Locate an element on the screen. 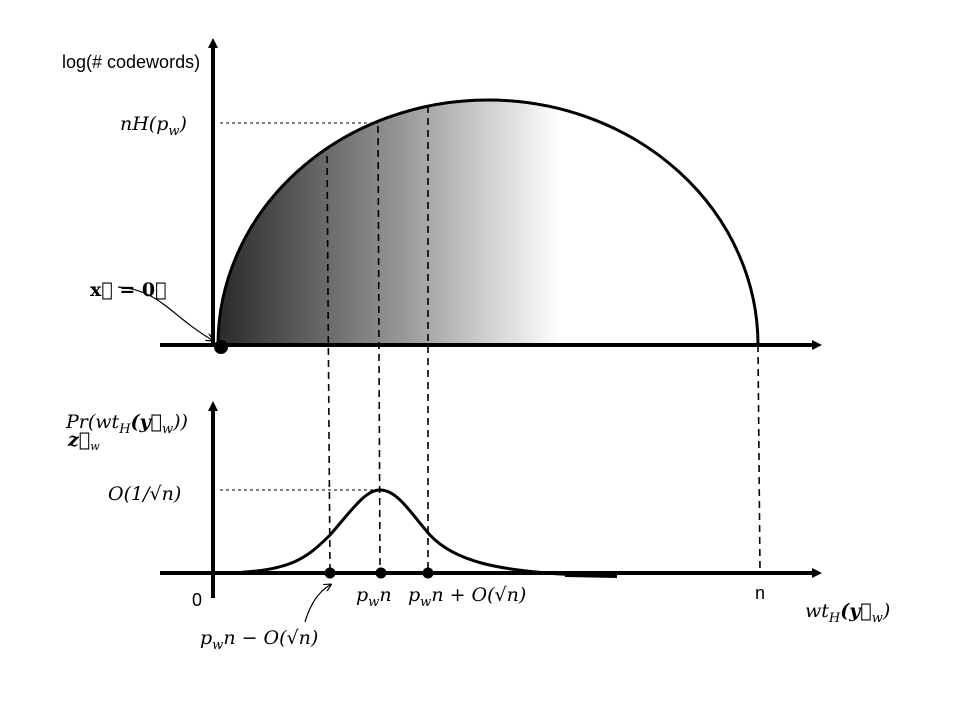 The height and width of the screenshot is (720, 960). label: pwn + O(√n) is located at coordinates (467, 597).